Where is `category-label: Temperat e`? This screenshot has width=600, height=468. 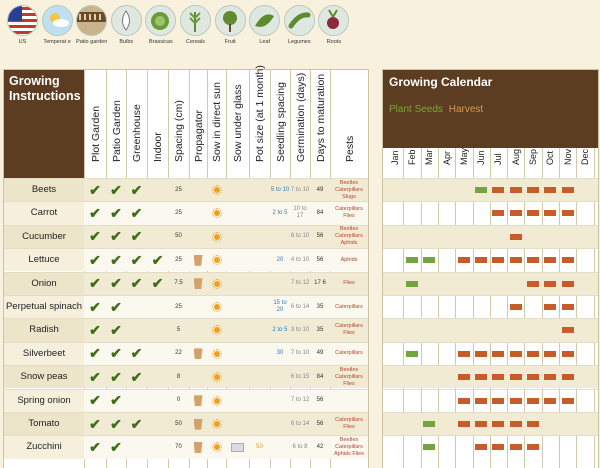 category-label: Temperat e is located at coordinates (57, 42).